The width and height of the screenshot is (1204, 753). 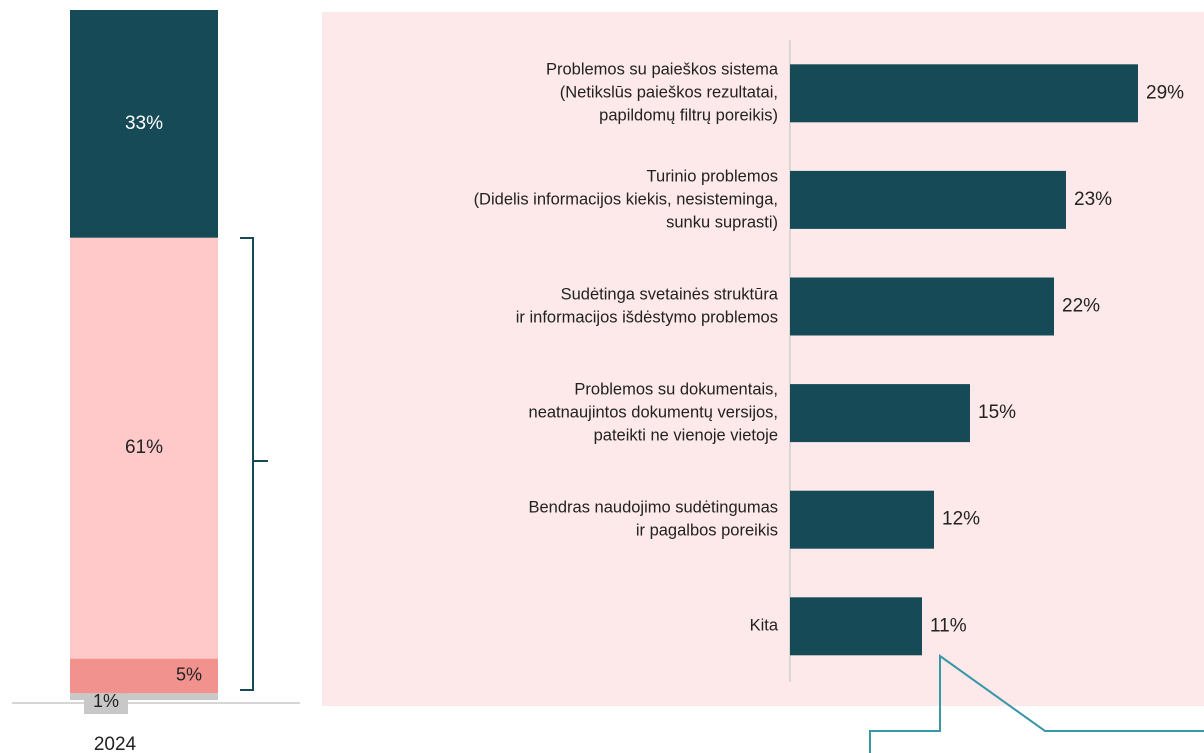 What do you see at coordinates (653, 412) in the screenshot?
I see `category-label: neatnaujintos dokumentų versijos,` at bounding box center [653, 412].